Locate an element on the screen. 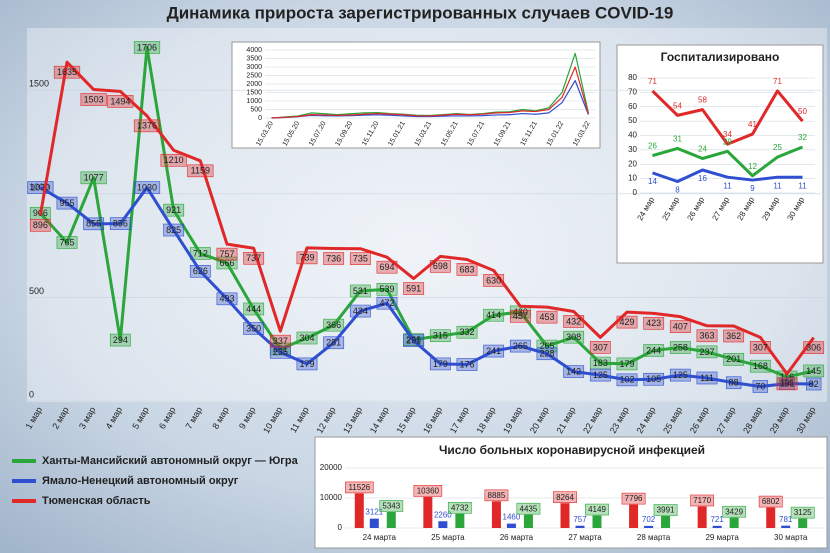 Image resolution: width=830 pixels, height=553 pixels. value-label: 228 is located at coordinates (546, 354).